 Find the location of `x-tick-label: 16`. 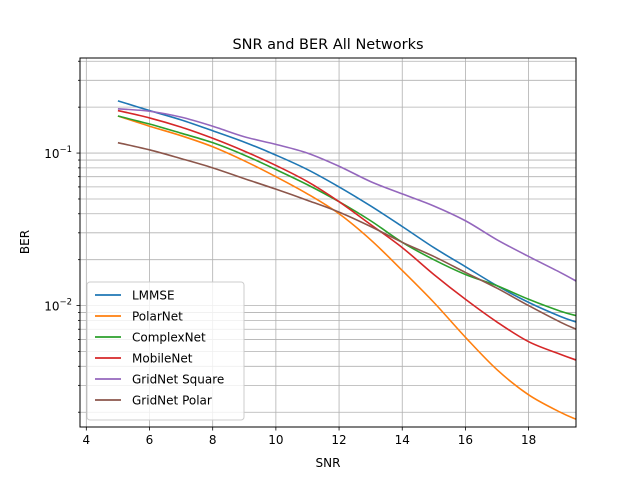

x-tick-label: 16 is located at coordinates (465, 440).